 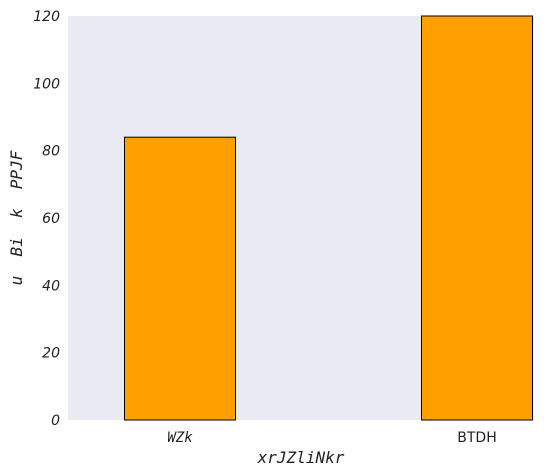 What do you see at coordinates (16, 217) in the screenshot?
I see `y-axis-label: u Bi k PPJF` at bounding box center [16, 217].